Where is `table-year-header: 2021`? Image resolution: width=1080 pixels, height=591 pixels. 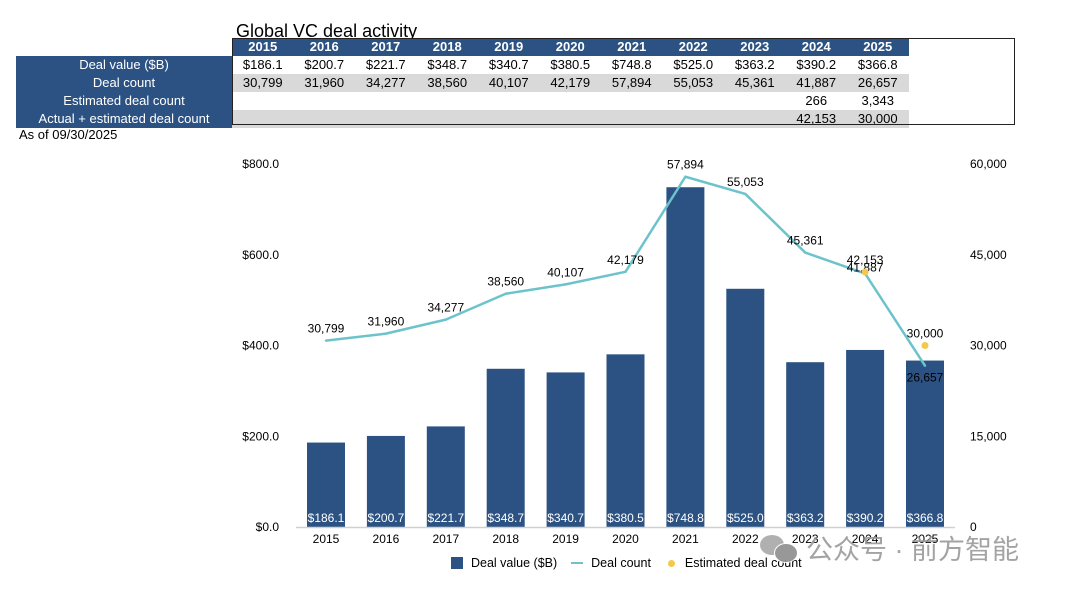
table-year-header: 2021 is located at coordinates (632, 47).